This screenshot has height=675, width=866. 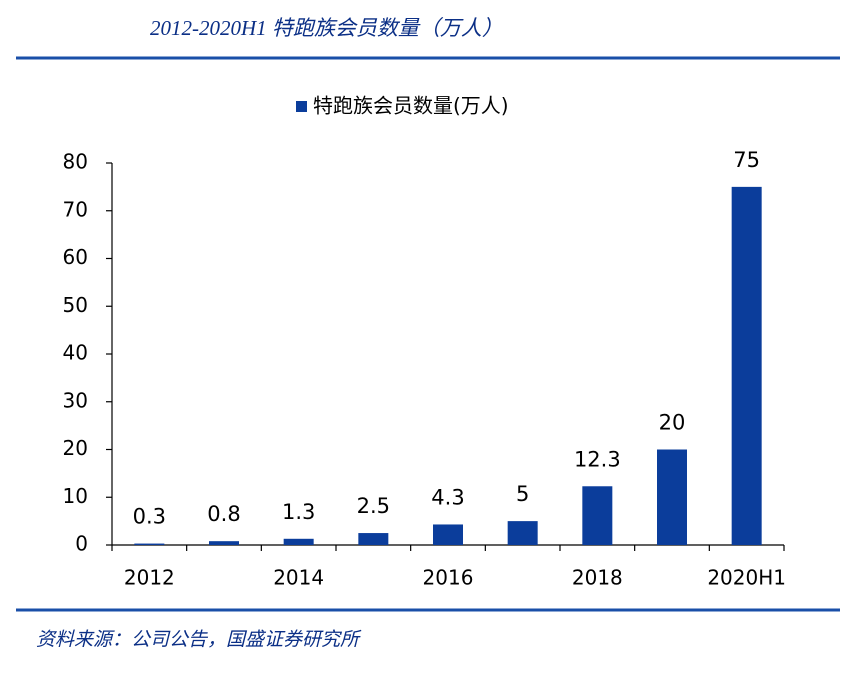 What do you see at coordinates (597, 459) in the screenshot?
I see `data-label: 12.3` at bounding box center [597, 459].